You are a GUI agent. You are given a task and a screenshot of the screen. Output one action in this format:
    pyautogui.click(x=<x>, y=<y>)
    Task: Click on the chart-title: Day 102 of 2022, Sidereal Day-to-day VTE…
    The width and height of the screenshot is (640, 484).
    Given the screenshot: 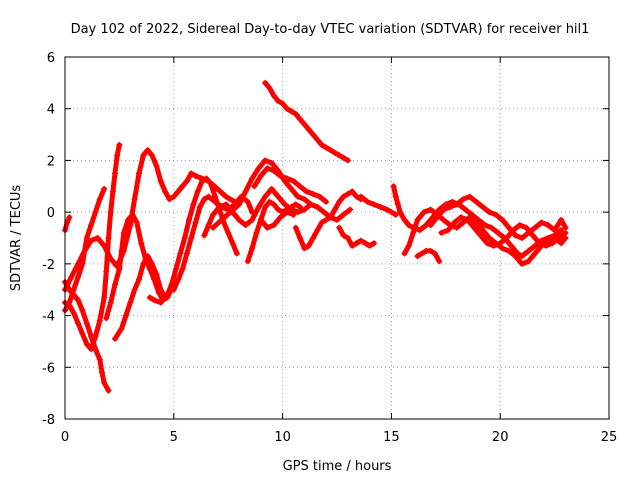 What is the action you would take?
    pyautogui.click(x=330, y=29)
    